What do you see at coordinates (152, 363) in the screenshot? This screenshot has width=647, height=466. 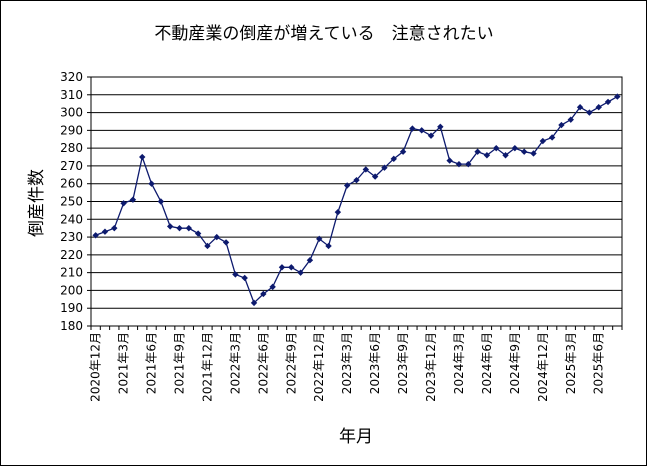 I see `x-tick-label: 2021年6月` at bounding box center [152, 363].